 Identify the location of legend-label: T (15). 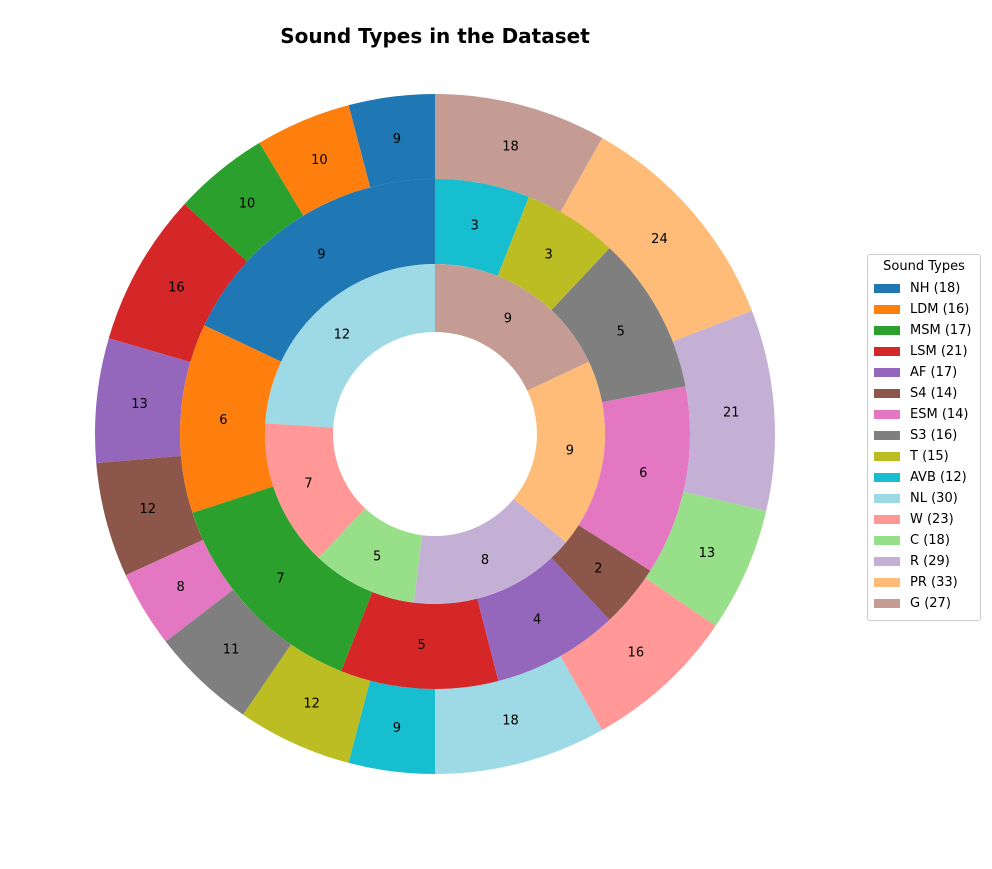
(929, 456).